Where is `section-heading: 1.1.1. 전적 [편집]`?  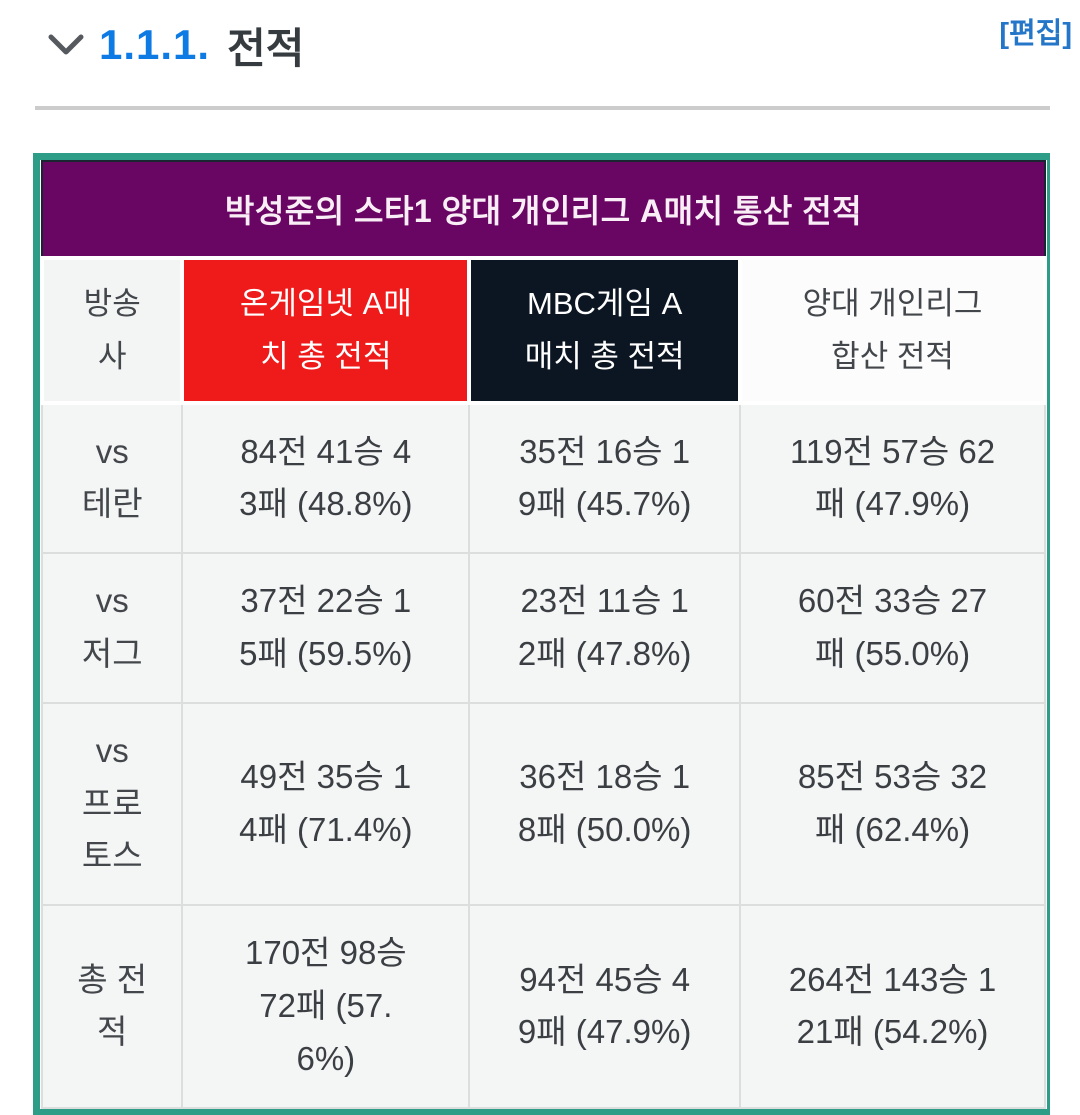
section-heading: 1.1.1. 전적 [편집] is located at coordinates (560, 45).